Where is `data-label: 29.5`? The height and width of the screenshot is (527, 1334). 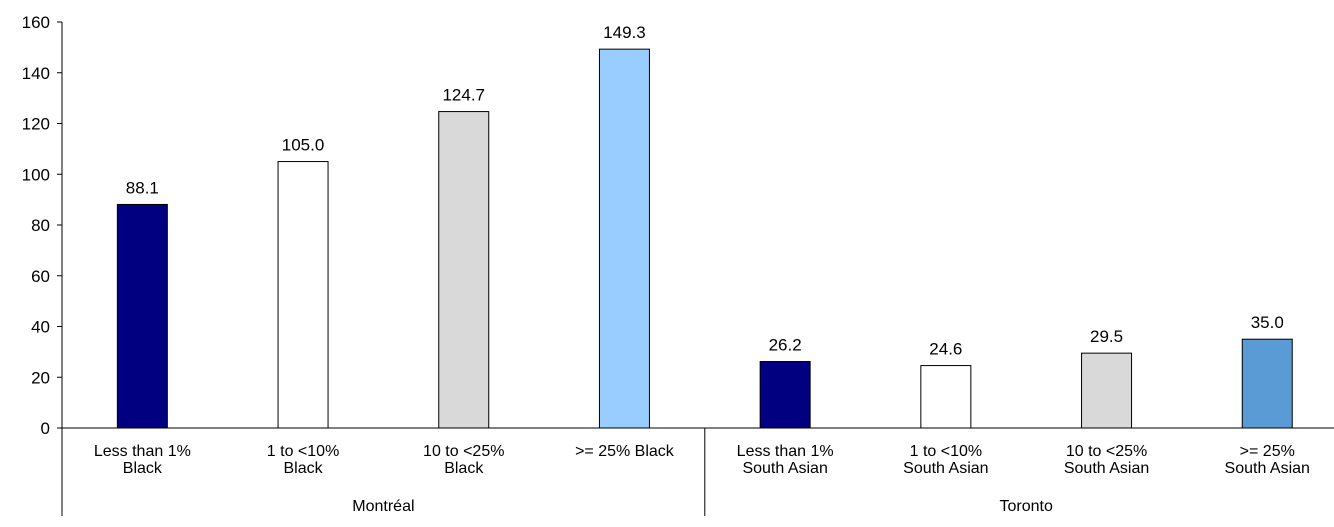
data-label: 29.5 is located at coordinates (1106, 336).